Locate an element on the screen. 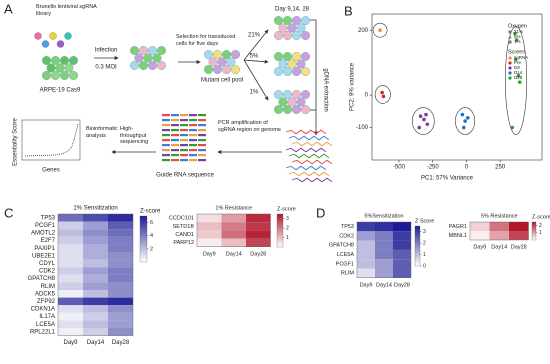 This screenshot has width=550, height=364. x-tick-label: -500 is located at coordinates (399, 168).